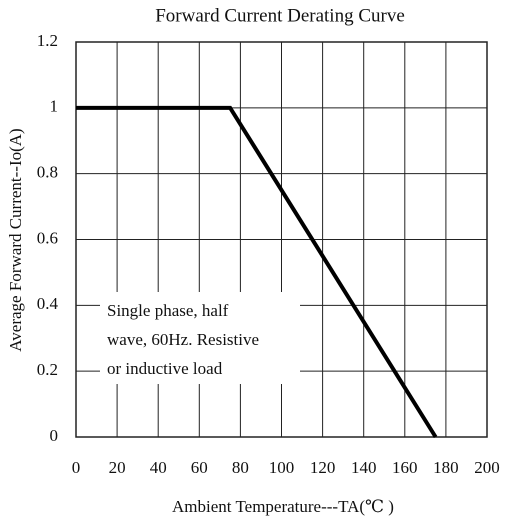  I want to click on x-axis-label: Ambient Temperature---TA(℃ ), so click(283, 506).